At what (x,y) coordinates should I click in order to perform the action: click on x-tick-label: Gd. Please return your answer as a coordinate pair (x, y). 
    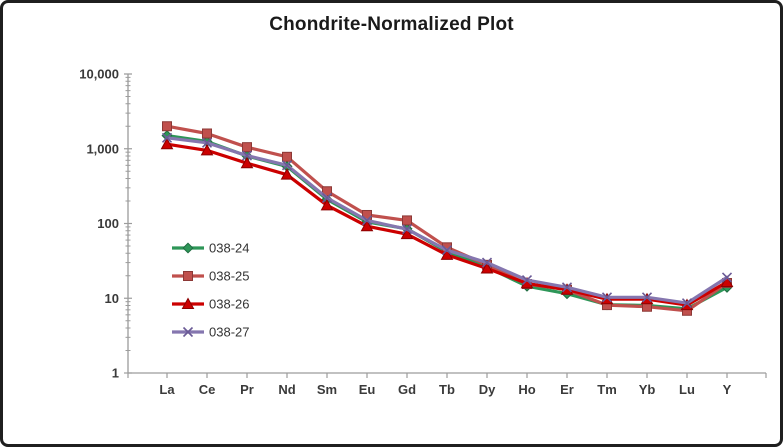
    Looking at the image, I should click on (407, 389).